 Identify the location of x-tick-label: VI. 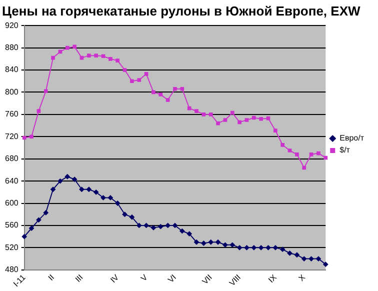
(172, 278).